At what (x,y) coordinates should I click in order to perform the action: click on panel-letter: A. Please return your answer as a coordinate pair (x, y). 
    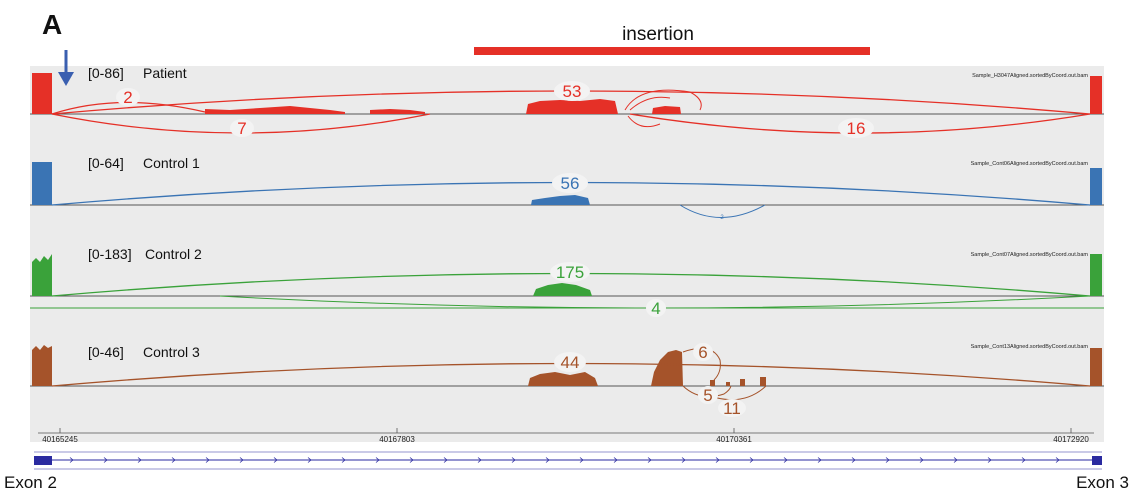
    Looking at the image, I should click on (52, 24).